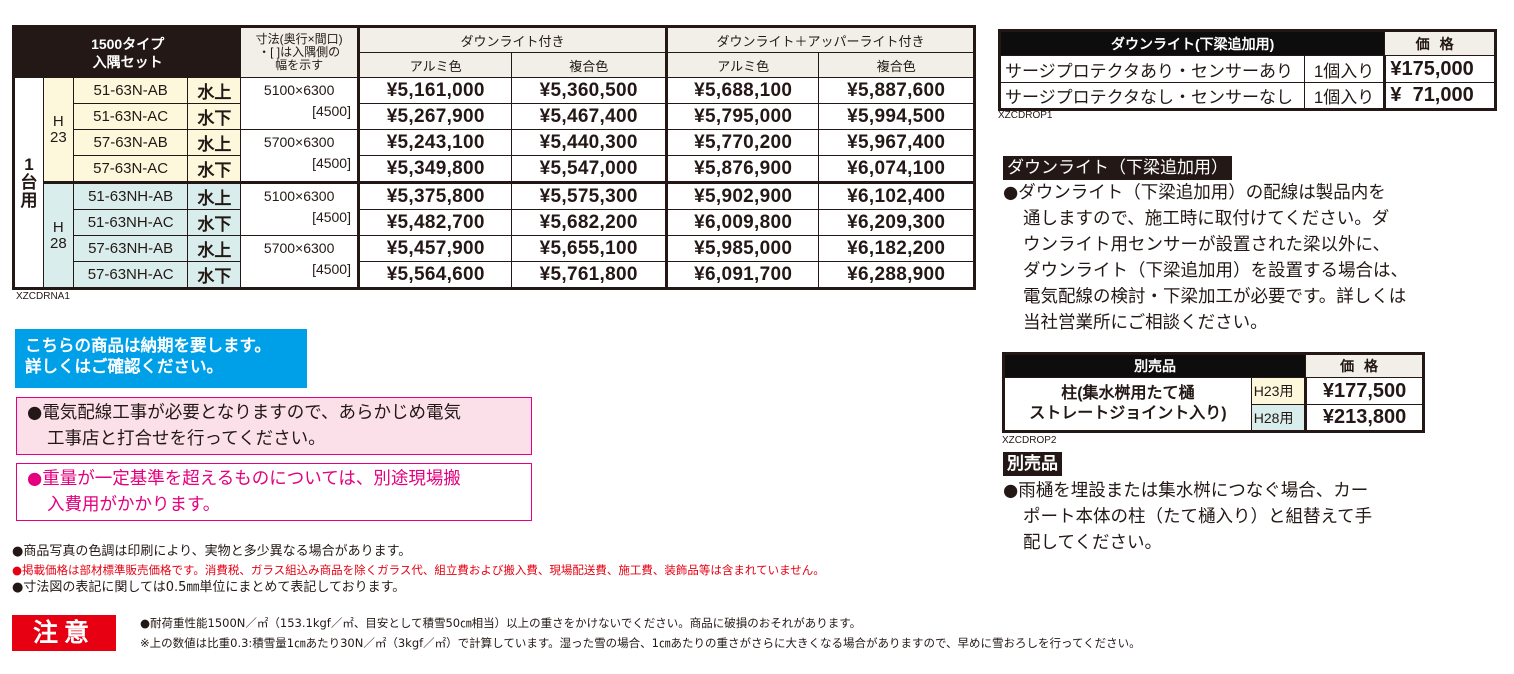  What do you see at coordinates (1364, 418) in the screenshot?
I see `option-price: ¥213,800` at bounding box center [1364, 418].